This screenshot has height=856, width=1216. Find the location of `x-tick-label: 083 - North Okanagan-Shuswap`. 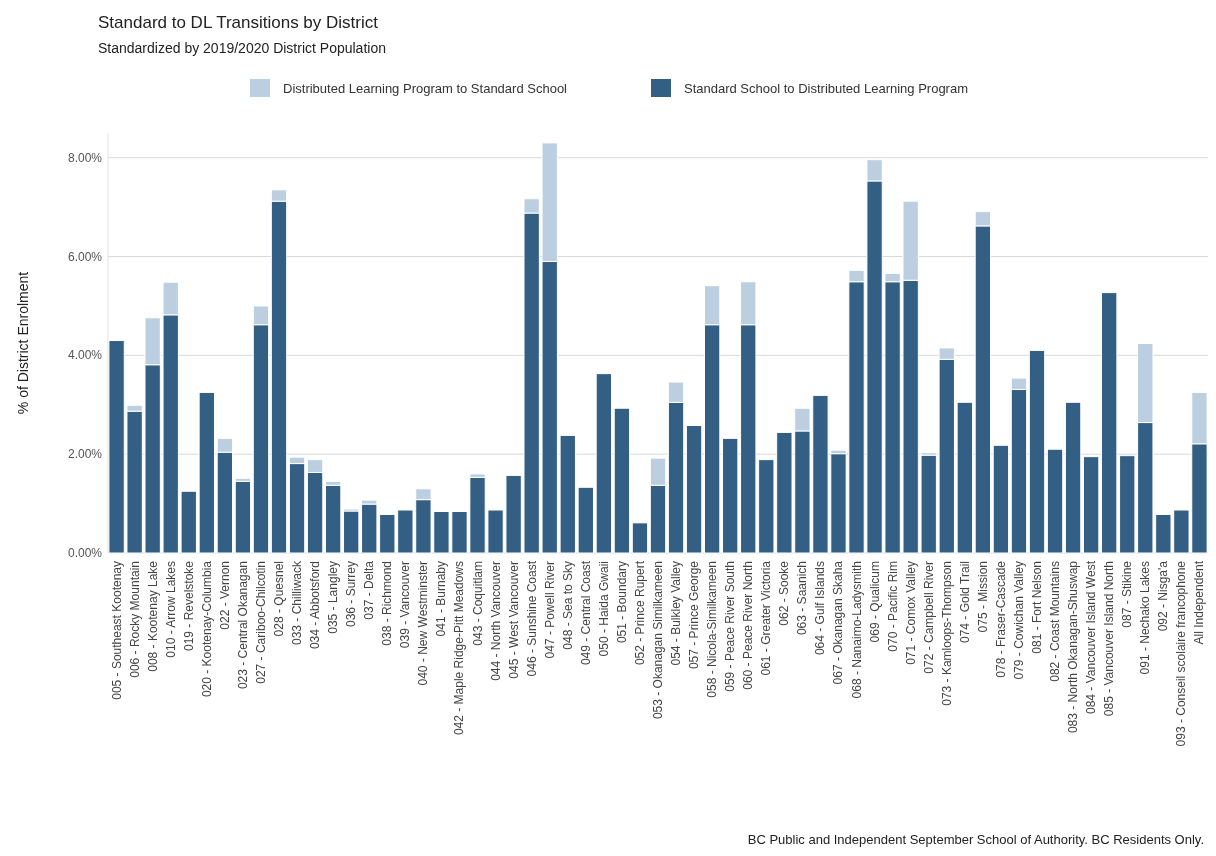

x-tick-label: 083 - North Okanagan-Shuswap is located at coordinates (1073, 647).